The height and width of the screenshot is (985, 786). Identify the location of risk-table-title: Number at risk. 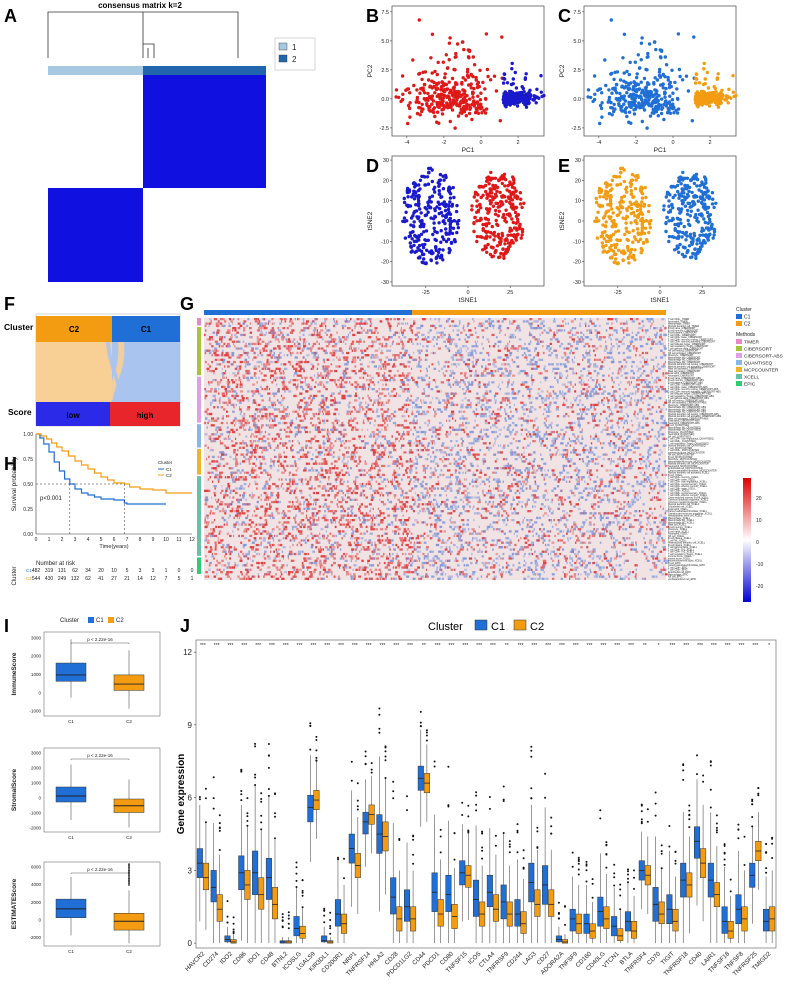
(56, 564).